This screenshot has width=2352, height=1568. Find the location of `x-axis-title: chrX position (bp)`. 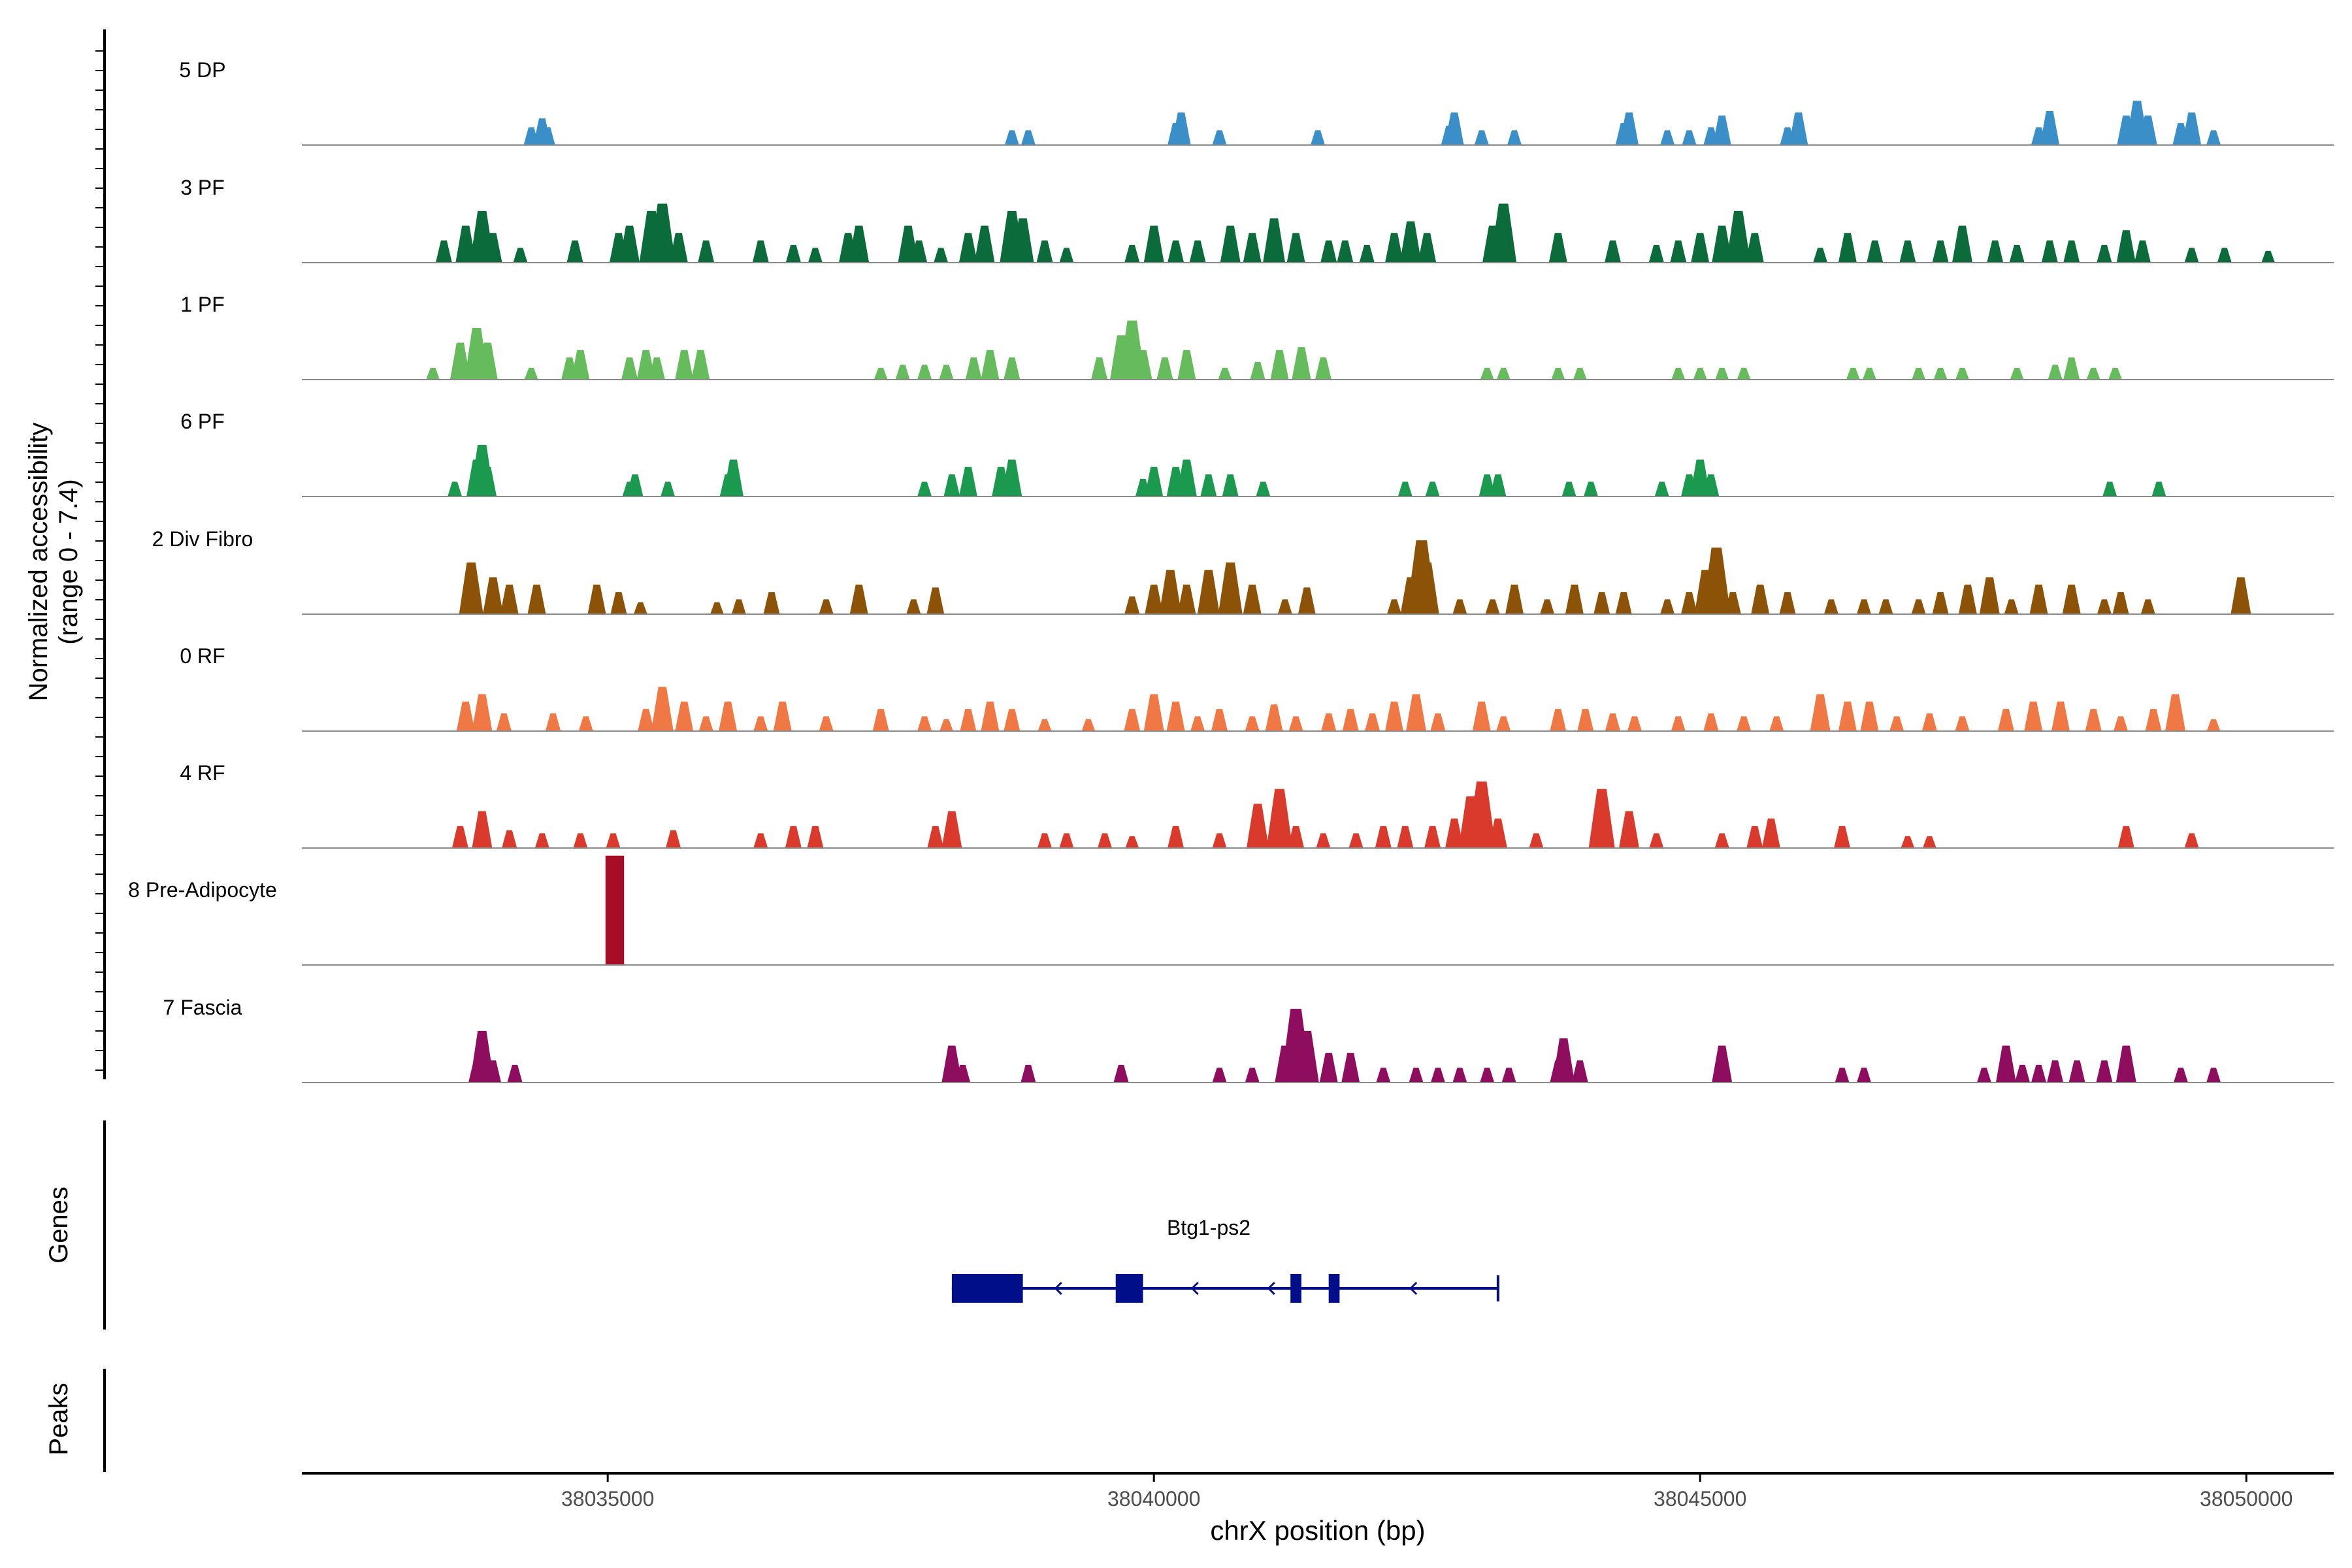

x-axis-title: chrX position (bp) is located at coordinates (1317, 1530).